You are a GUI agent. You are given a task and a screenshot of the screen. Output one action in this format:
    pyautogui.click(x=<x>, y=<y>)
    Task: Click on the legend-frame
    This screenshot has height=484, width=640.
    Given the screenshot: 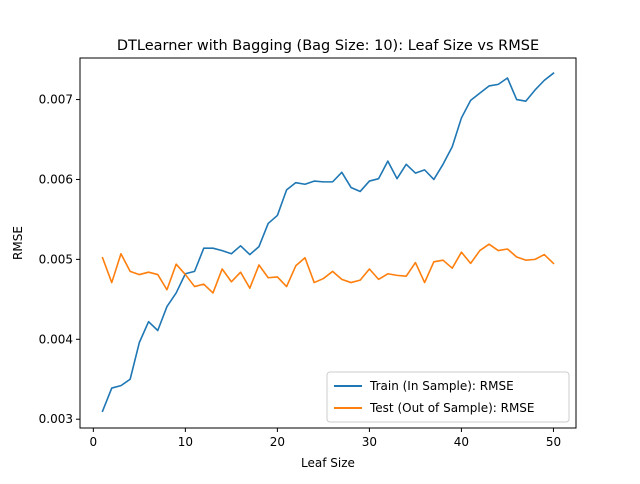 What is the action you would take?
    pyautogui.click(x=448, y=397)
    